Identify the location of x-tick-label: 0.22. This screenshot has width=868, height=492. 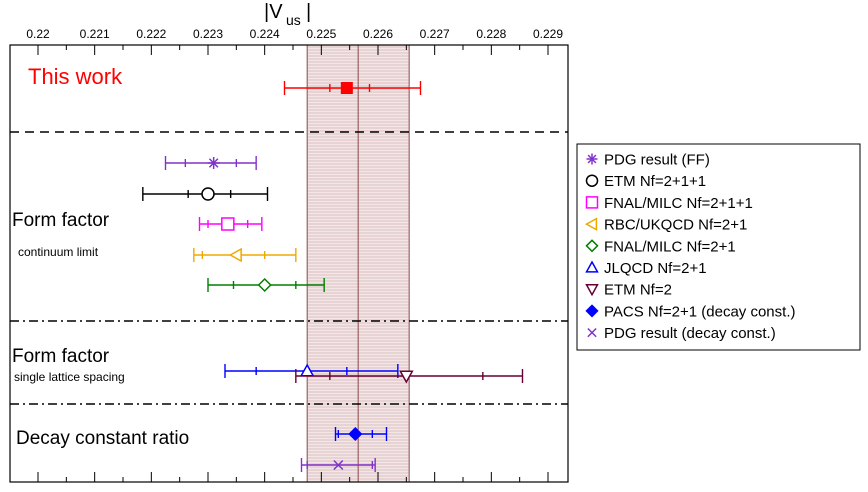
(38, 34).